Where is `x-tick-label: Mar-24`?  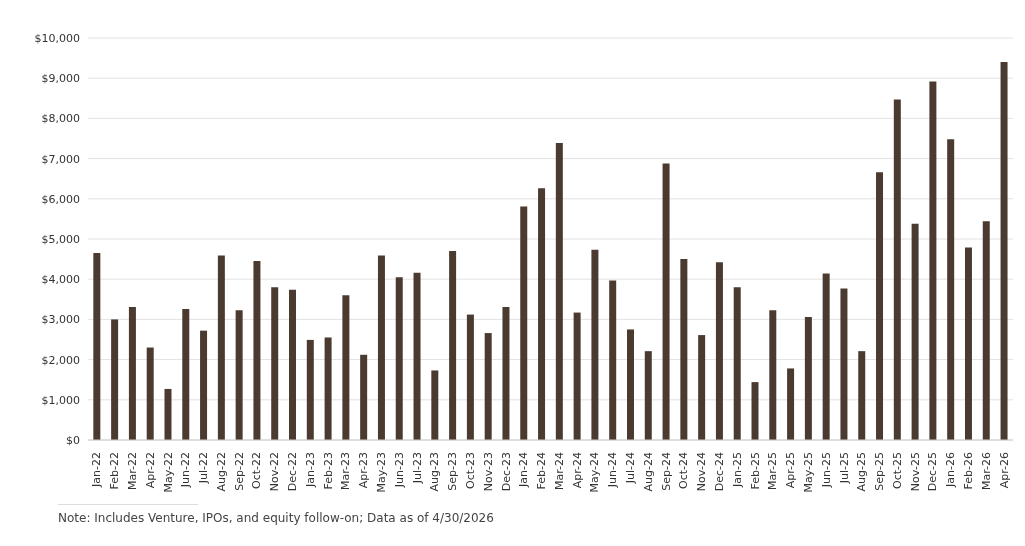
x-tick-label: Mar-24 is located at coordinates (559, 471).